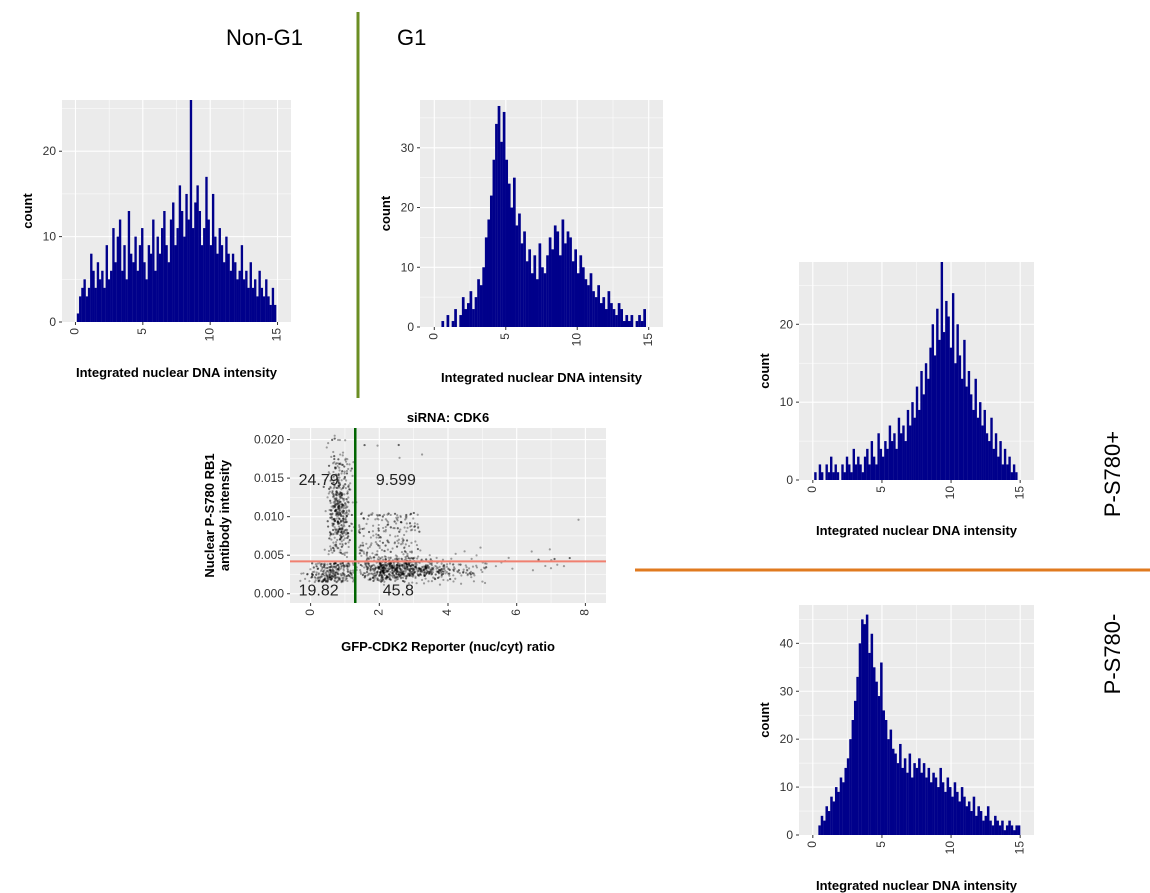 The width and height of the screenshot is (1150, 893). I want to click on x-tick-label: 5, so click(505, 336).